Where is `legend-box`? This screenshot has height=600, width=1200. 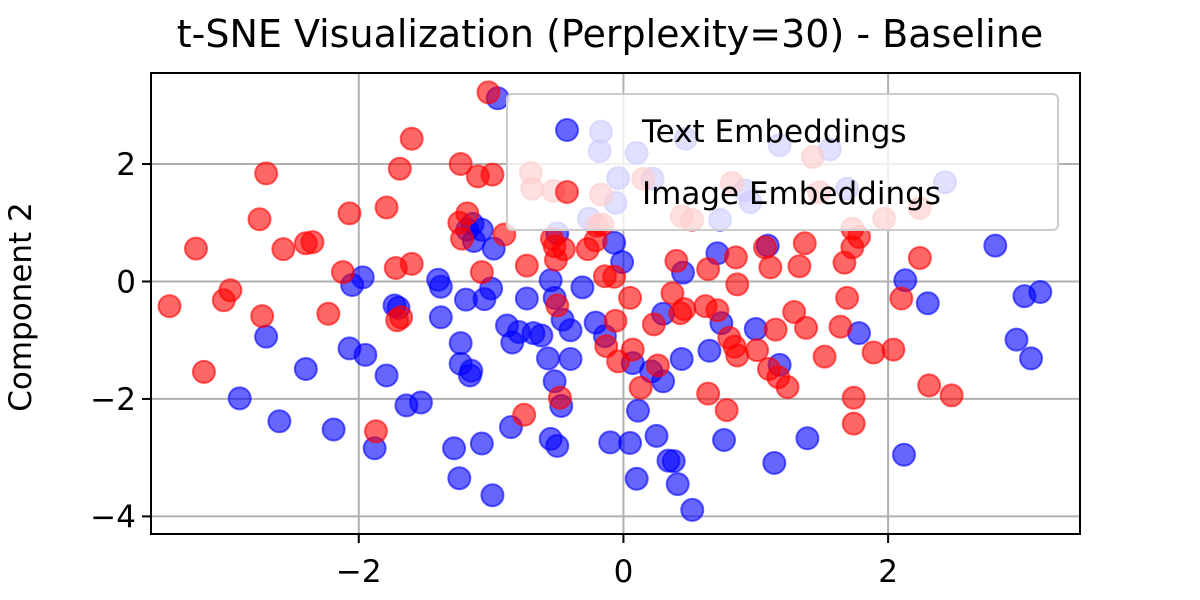 legend-box is located at coordinates (782, 162).